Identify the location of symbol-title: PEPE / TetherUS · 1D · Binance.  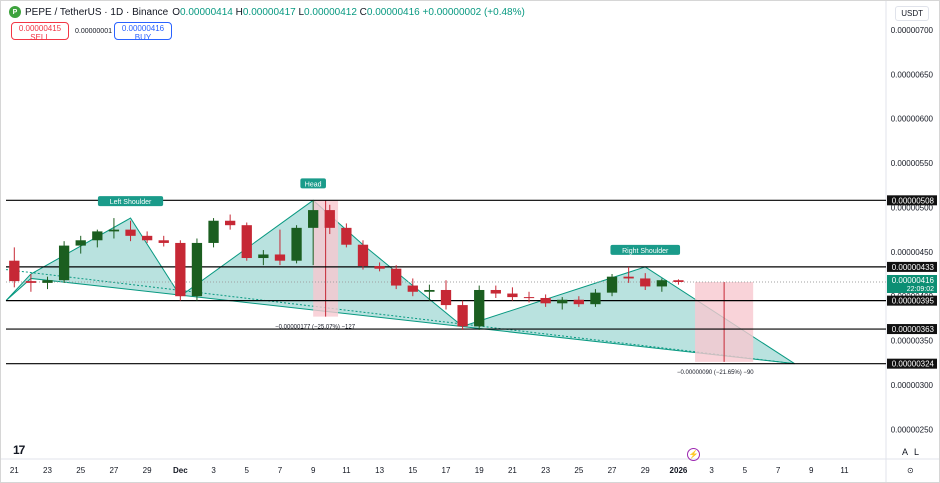
(97, 12).